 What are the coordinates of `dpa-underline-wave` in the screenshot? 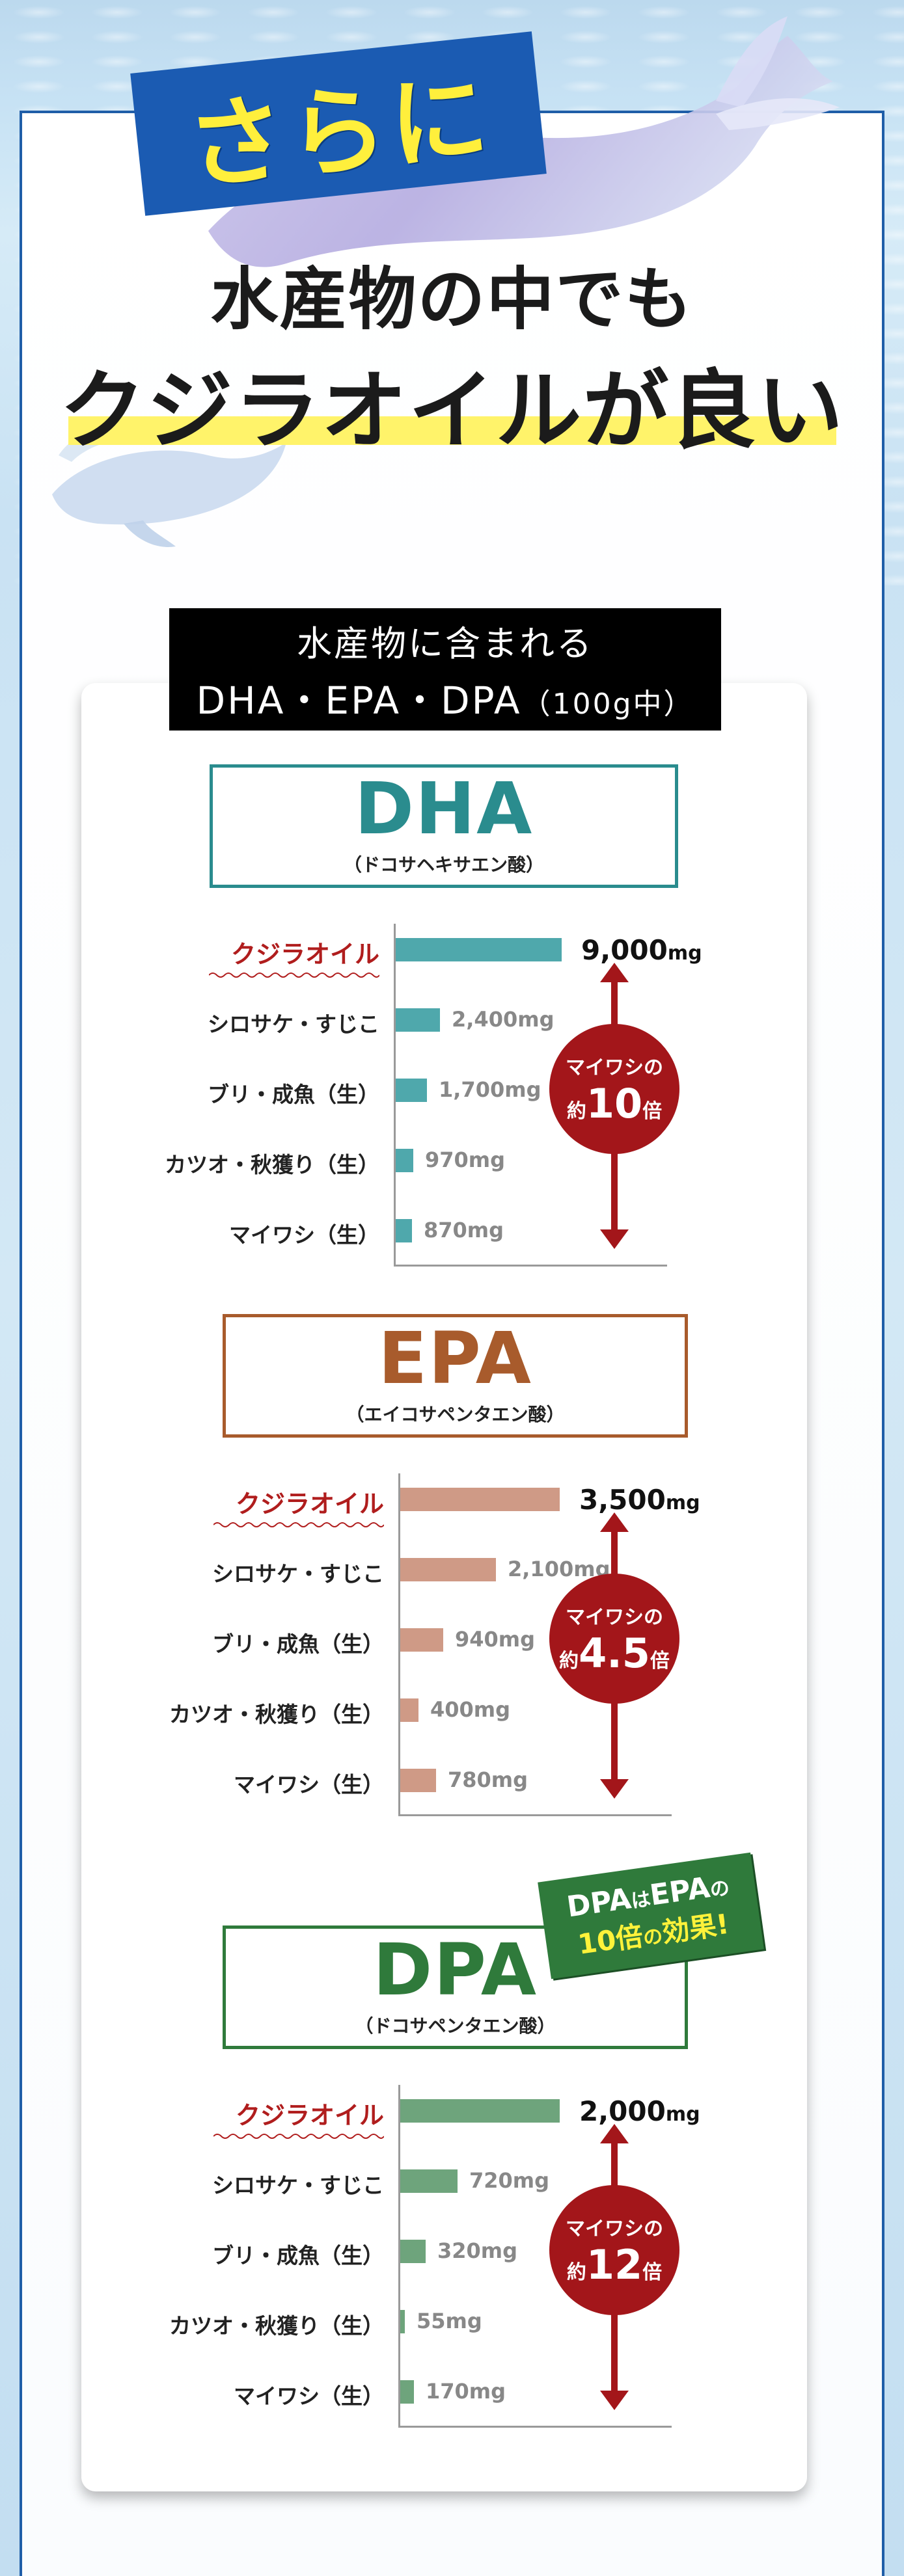 It's located at (299, 2134).